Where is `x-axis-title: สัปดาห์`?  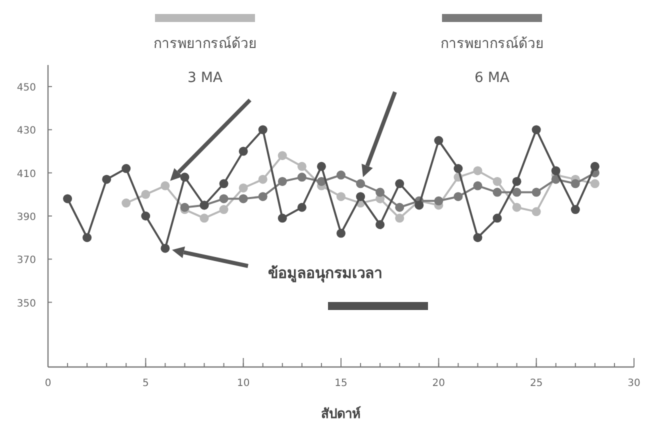
x-axis-title: สัปดาห์ is located at coordinates (341, 414).